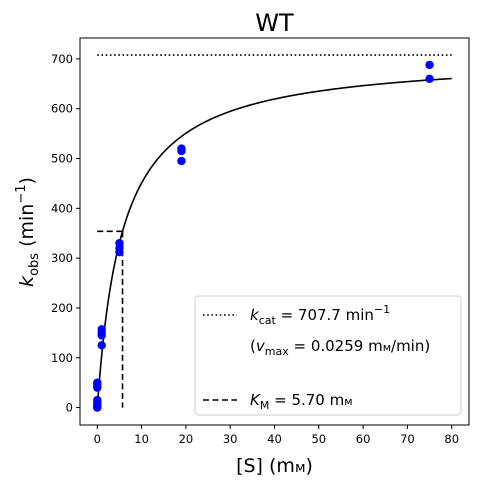 The width and height of the screenshot is (477, 484). What do you see at coordinates (363, 439) in the screenshot?
I see `x-tick-label: 60` at bounding box center [363, 439].